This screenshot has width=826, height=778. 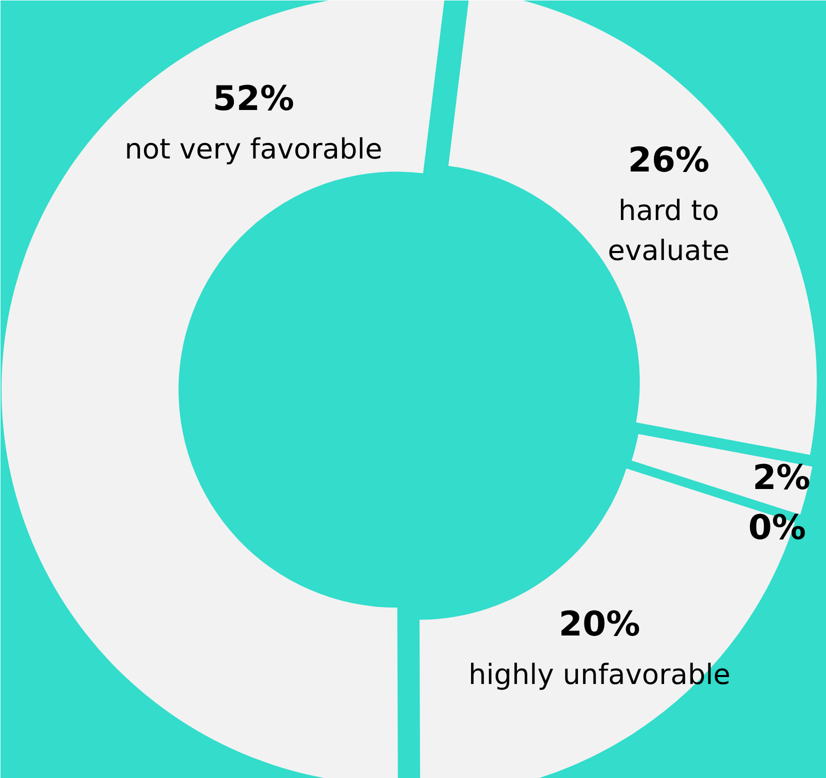 What do you see at coordinates (599, 624) in the screenshot?
I see `data-label: 20%` at bounding box center [599, 624].